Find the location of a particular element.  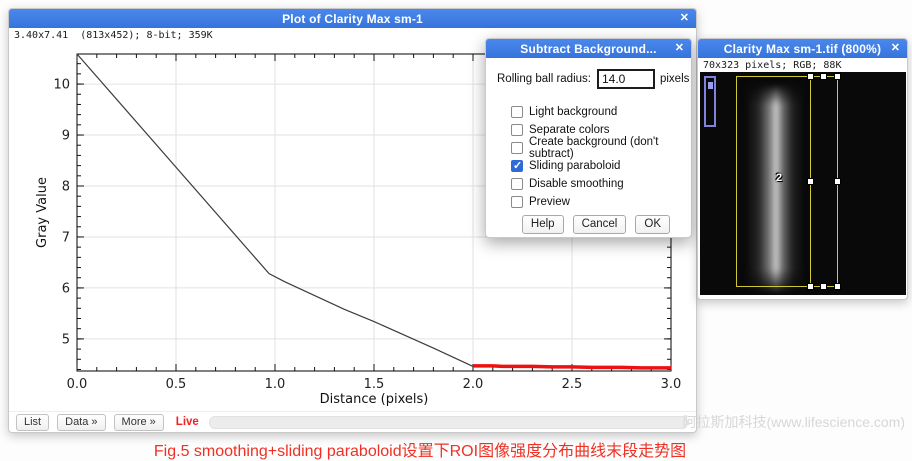

svg-text: 8 is located at coordinates (66, 186).